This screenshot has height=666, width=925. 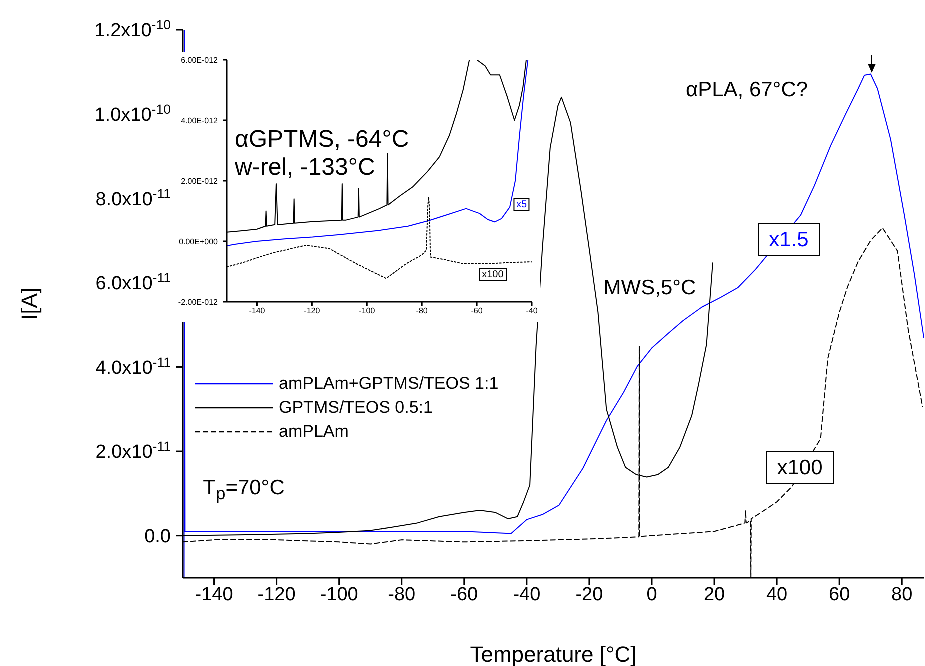 What do you see at coordinates (198, 302) in the screenshot?
I see `y-tick-label: -2.00E-012` at bounding box center [198, 302].